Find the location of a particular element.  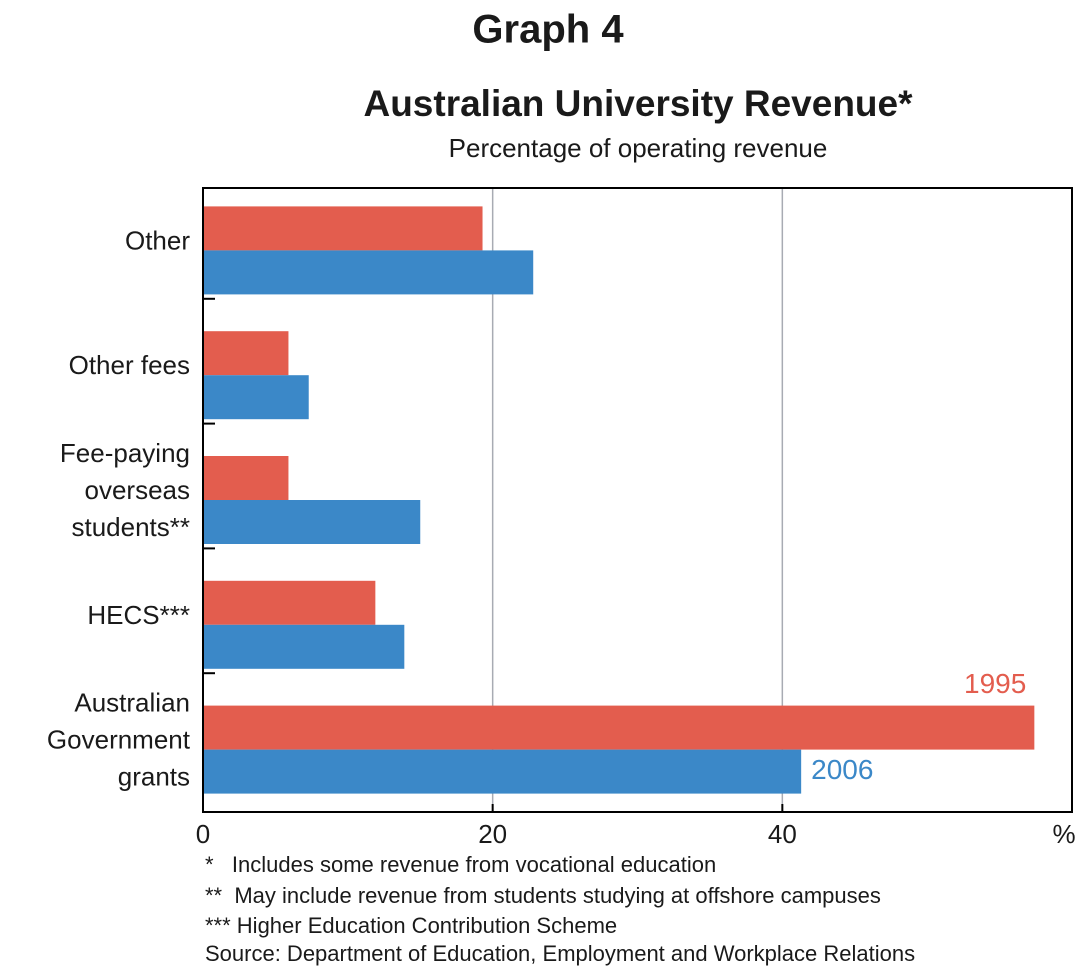

chart-header: Graph 4 is located at coordinates (548, 30).